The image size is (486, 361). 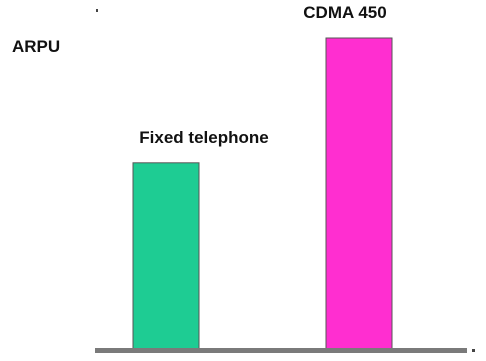 What do you see at coordinates (166, 256) in the screenshot?
I see `bar-fixed-telephone` at bounding box center [166, 256].